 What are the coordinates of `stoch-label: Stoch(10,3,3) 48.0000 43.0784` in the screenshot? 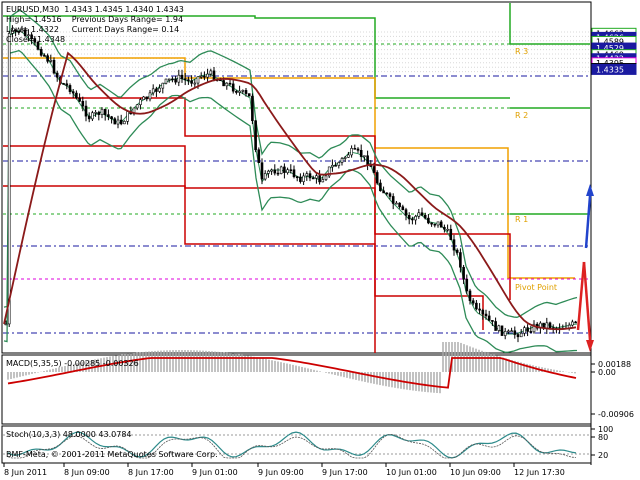 It's located at (69, 434).